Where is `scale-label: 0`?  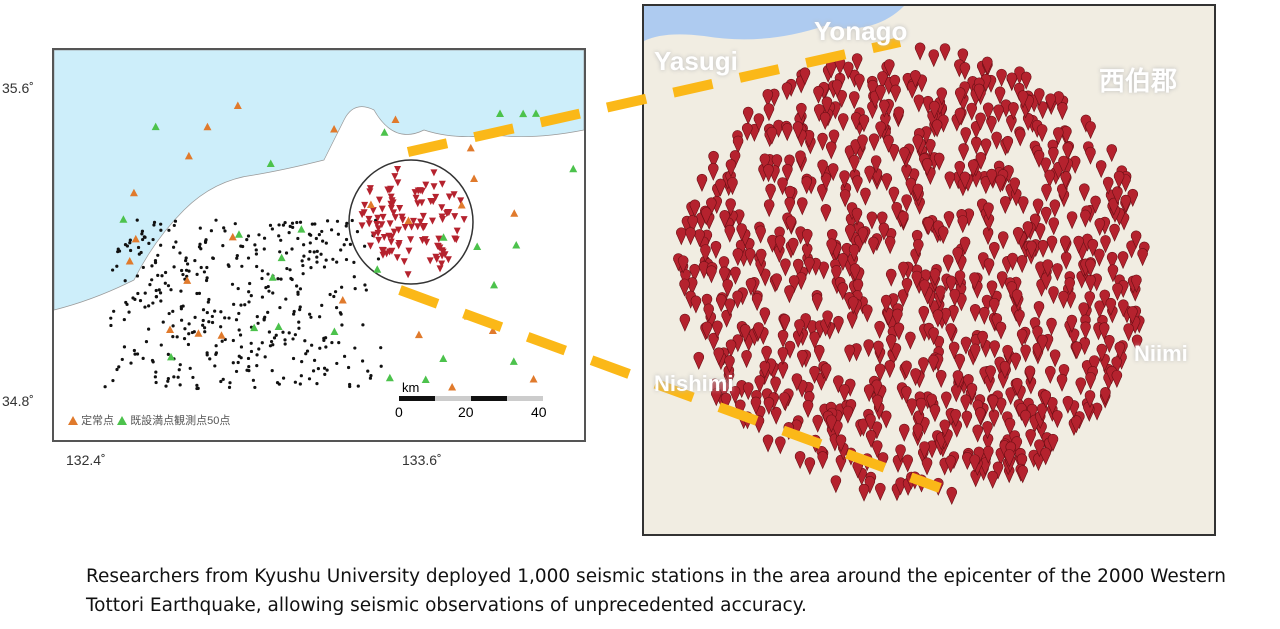
scale-label: 0 is located at coordinates (399, 412).